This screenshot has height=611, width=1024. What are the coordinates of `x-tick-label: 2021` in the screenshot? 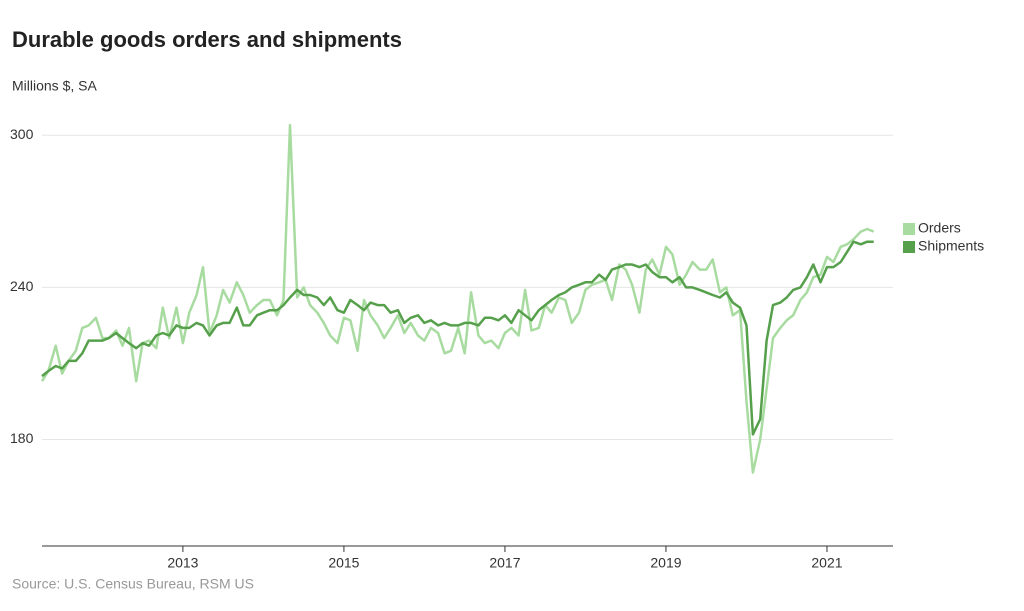 It's located at (826, 563).